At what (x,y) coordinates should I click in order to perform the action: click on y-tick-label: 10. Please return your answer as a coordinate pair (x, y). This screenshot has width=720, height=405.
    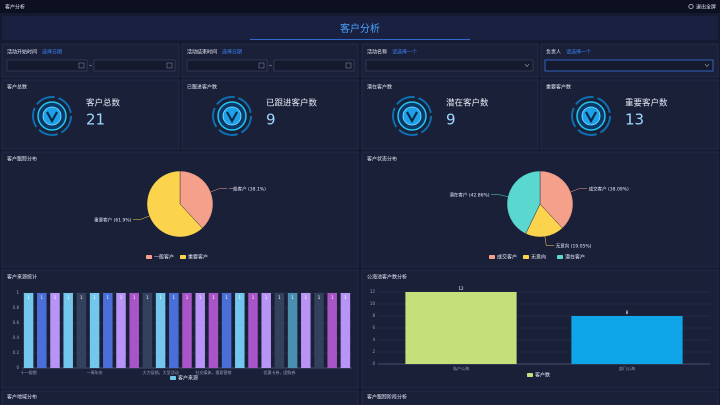
    Looking at the image, I should click on (373, 303).